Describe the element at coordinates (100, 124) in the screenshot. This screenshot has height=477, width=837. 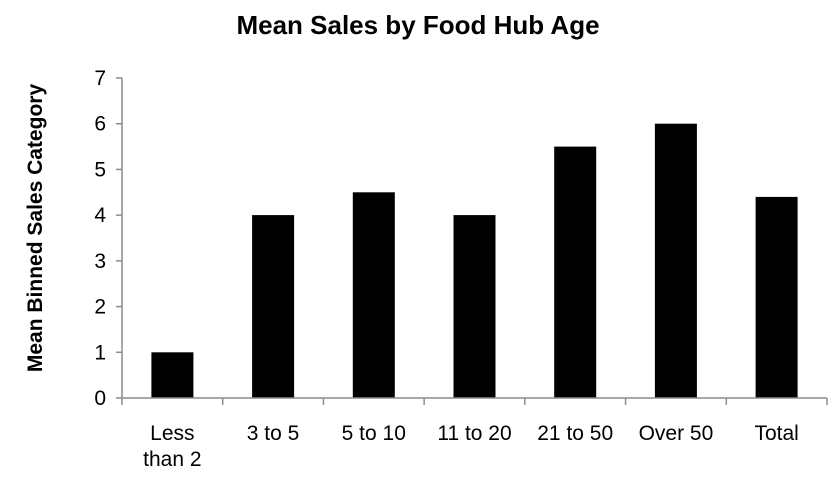
I see `y-tick-label: 6` at that location.